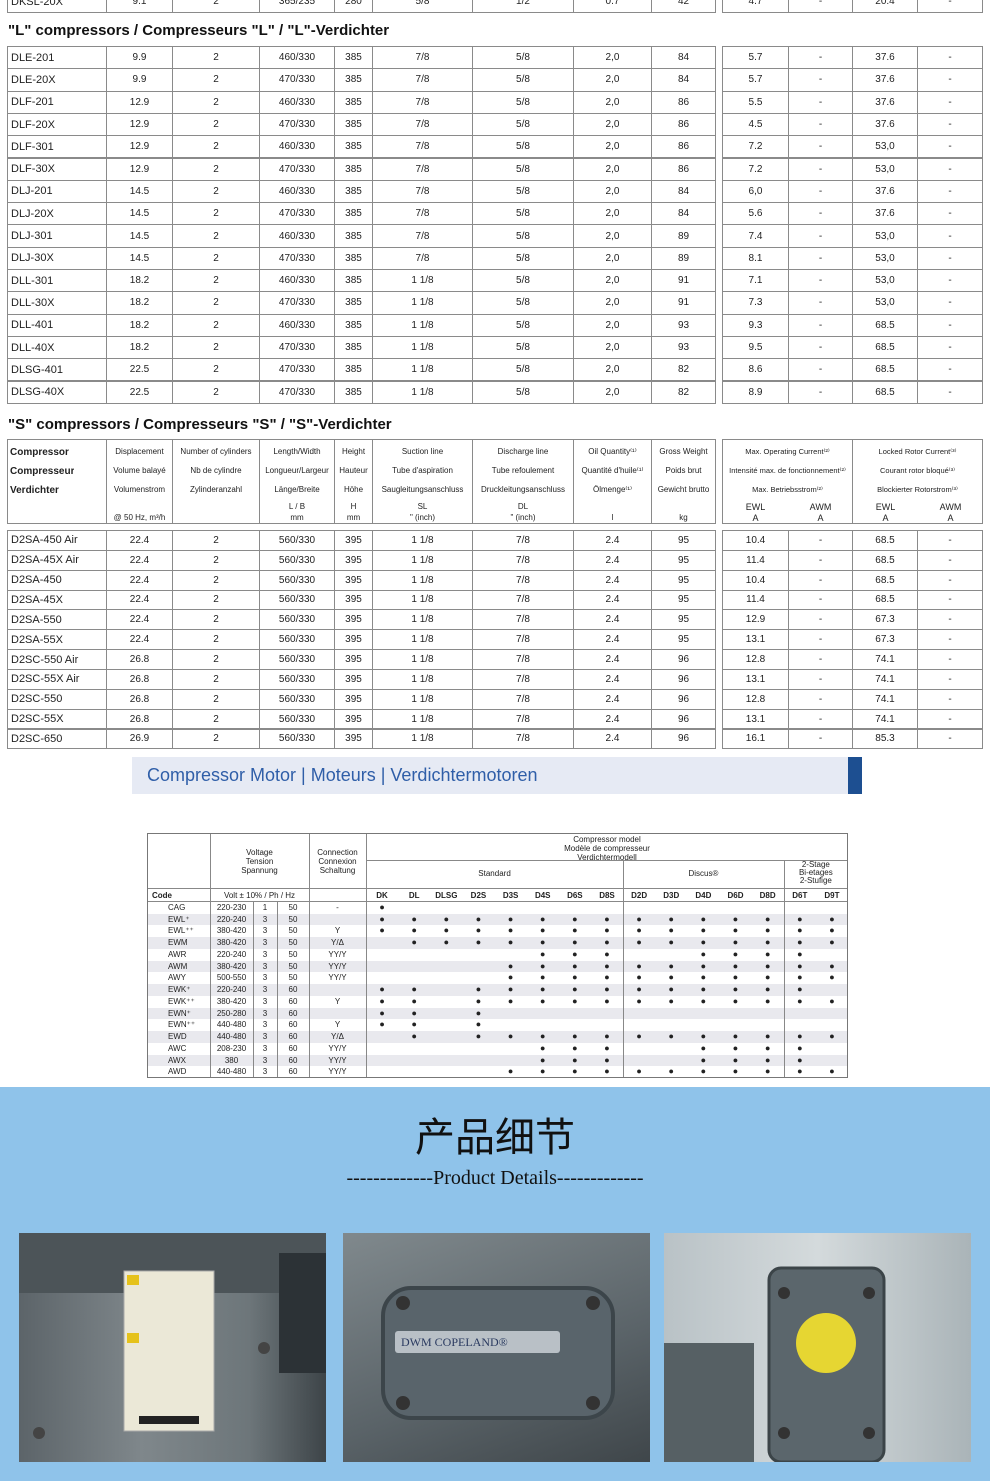  I want to click on code: AWR, so click(177, 954).